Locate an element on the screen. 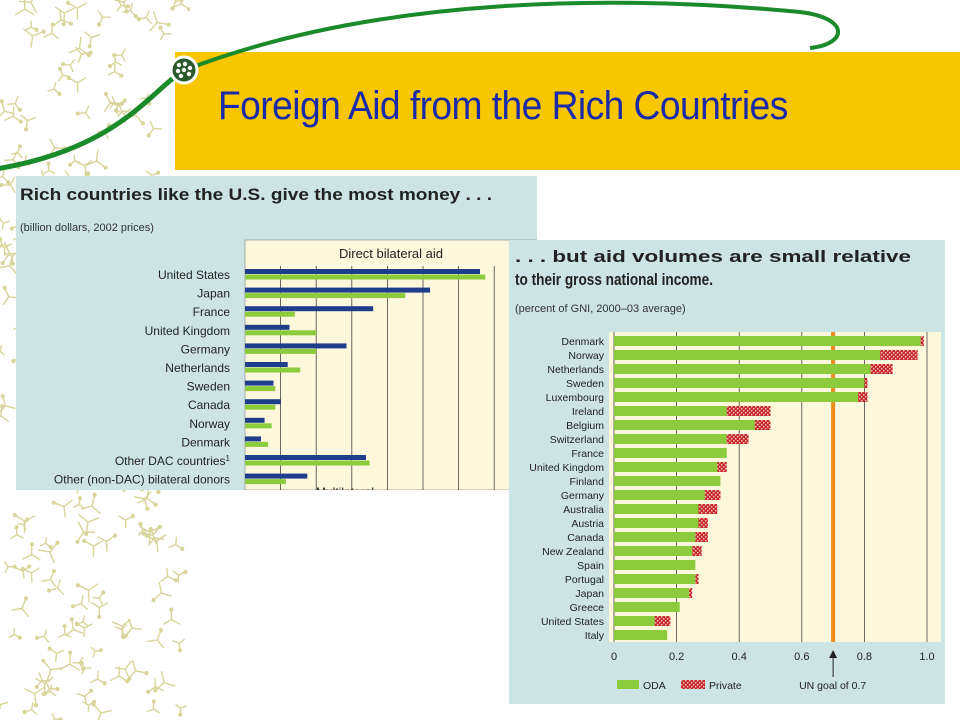 The height and width of the screenshot is (720, 960). category-label: Ireland is located at coordinates (588, 412).